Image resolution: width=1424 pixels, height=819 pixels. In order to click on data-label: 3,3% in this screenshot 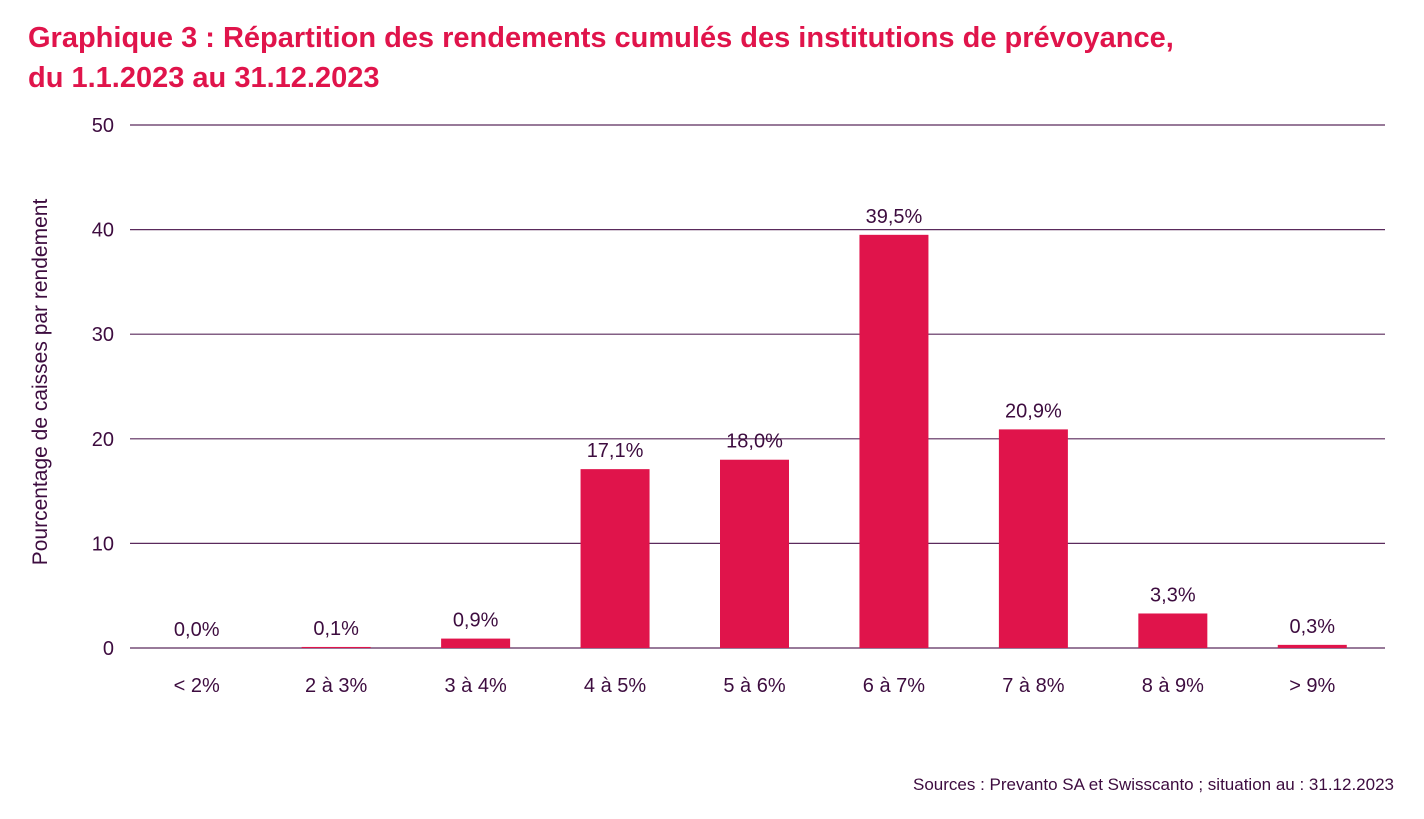, I will do `click(1173, 595)`.